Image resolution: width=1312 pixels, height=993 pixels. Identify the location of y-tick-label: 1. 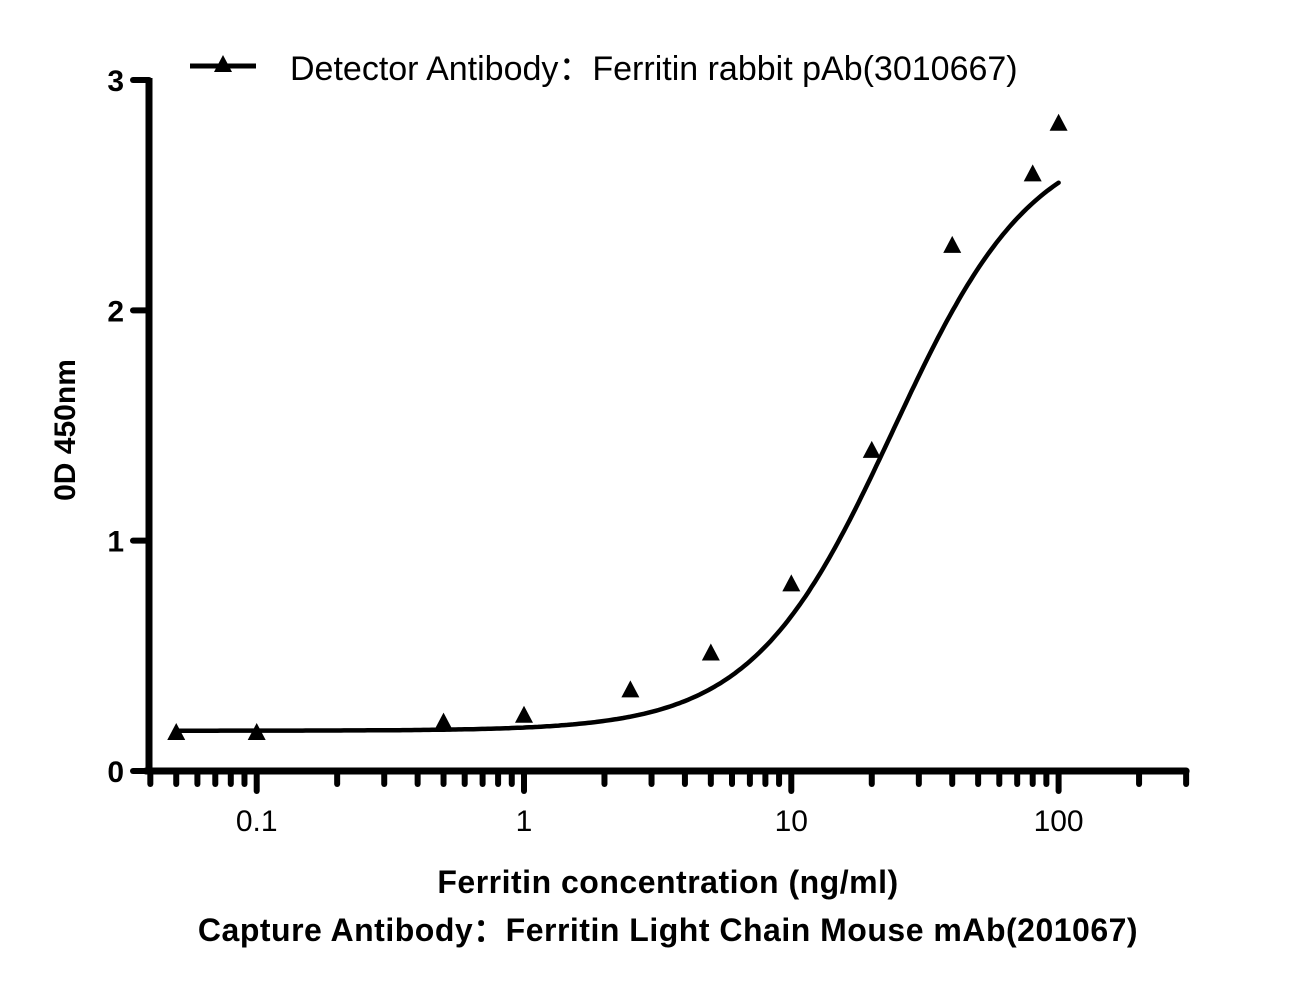
(115, 542).